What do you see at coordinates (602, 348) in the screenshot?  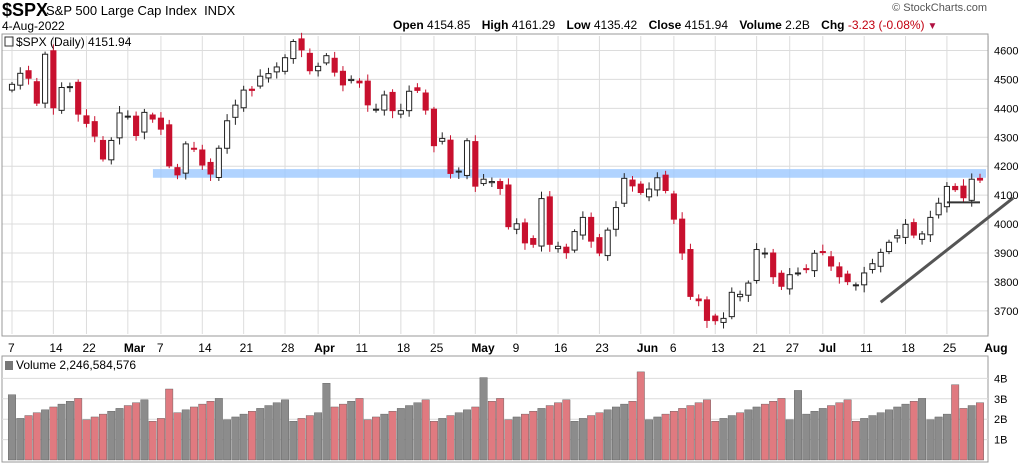 I see `x-tick-label: 23` at bounding box center [602, 348].